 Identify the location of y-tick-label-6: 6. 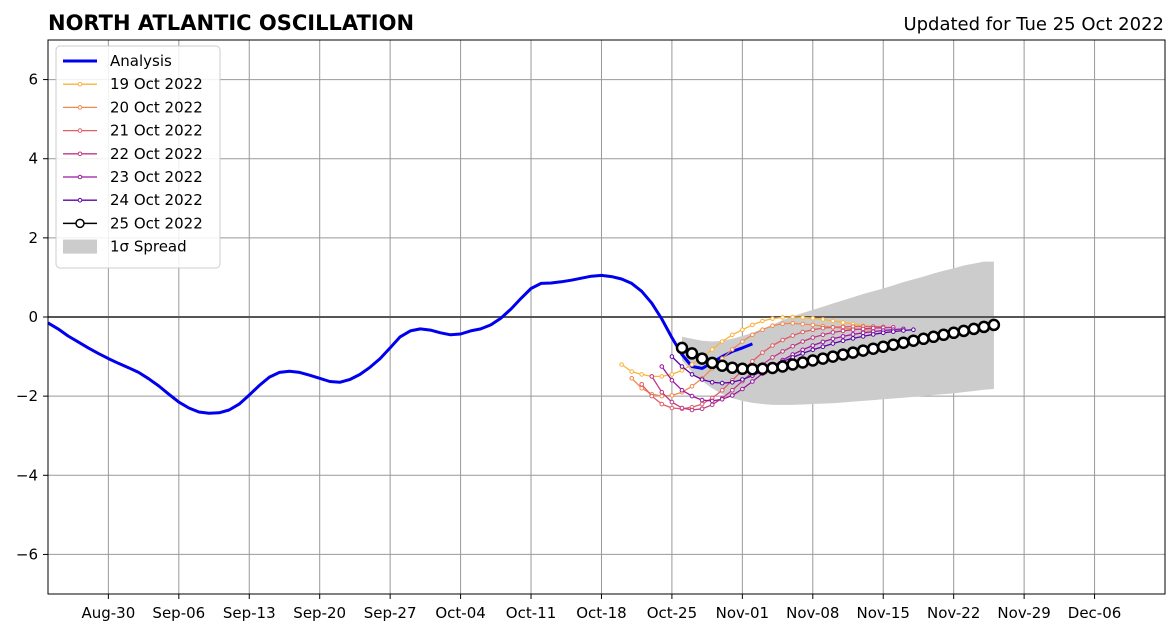
(33, 80).